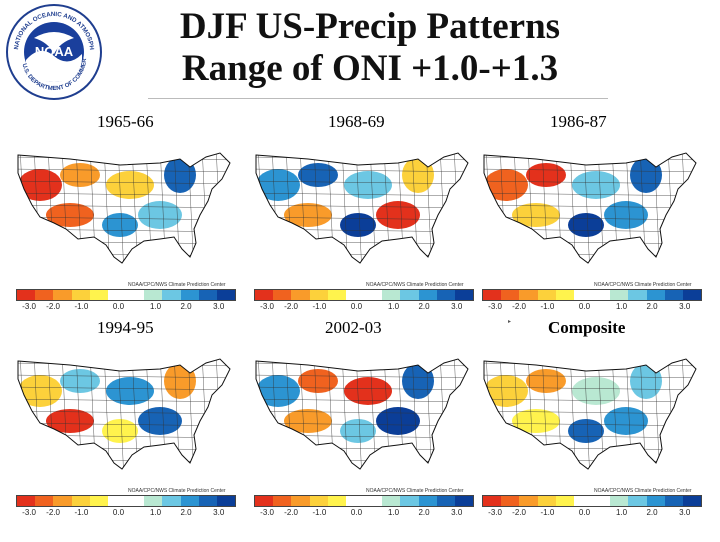 The image size is (720, 542). I want to click on title-line-1: DJF US-Precip Patterns, so click(370, 26).